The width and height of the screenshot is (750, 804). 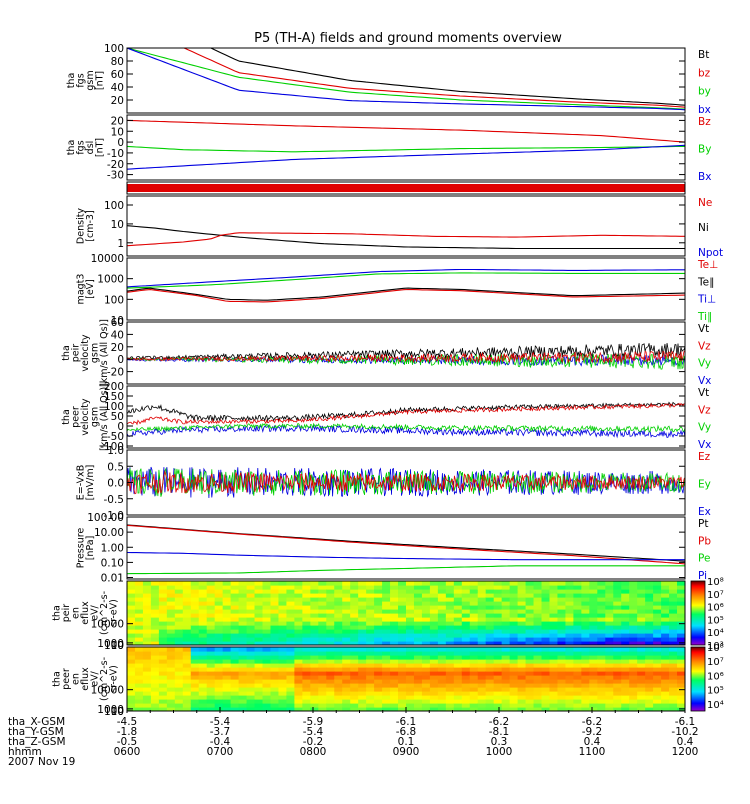 I want to click on y-axis-label: peer, so click(x=66, y=679).